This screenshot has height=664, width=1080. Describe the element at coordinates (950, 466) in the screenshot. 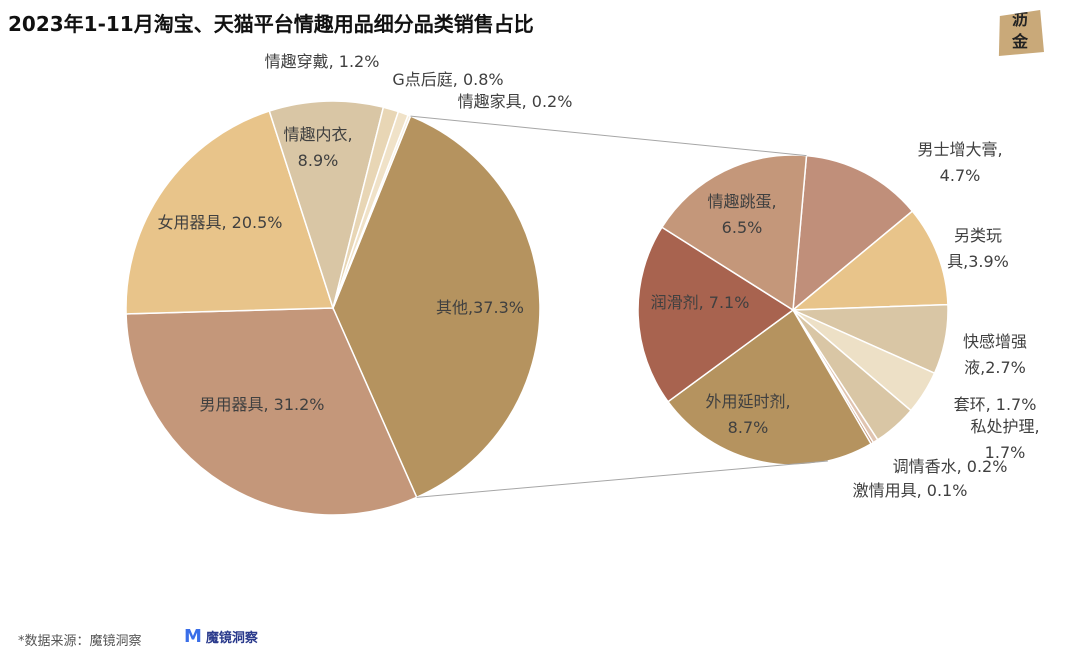

I see `data-label: 调情香水, 0.2%` at that location.